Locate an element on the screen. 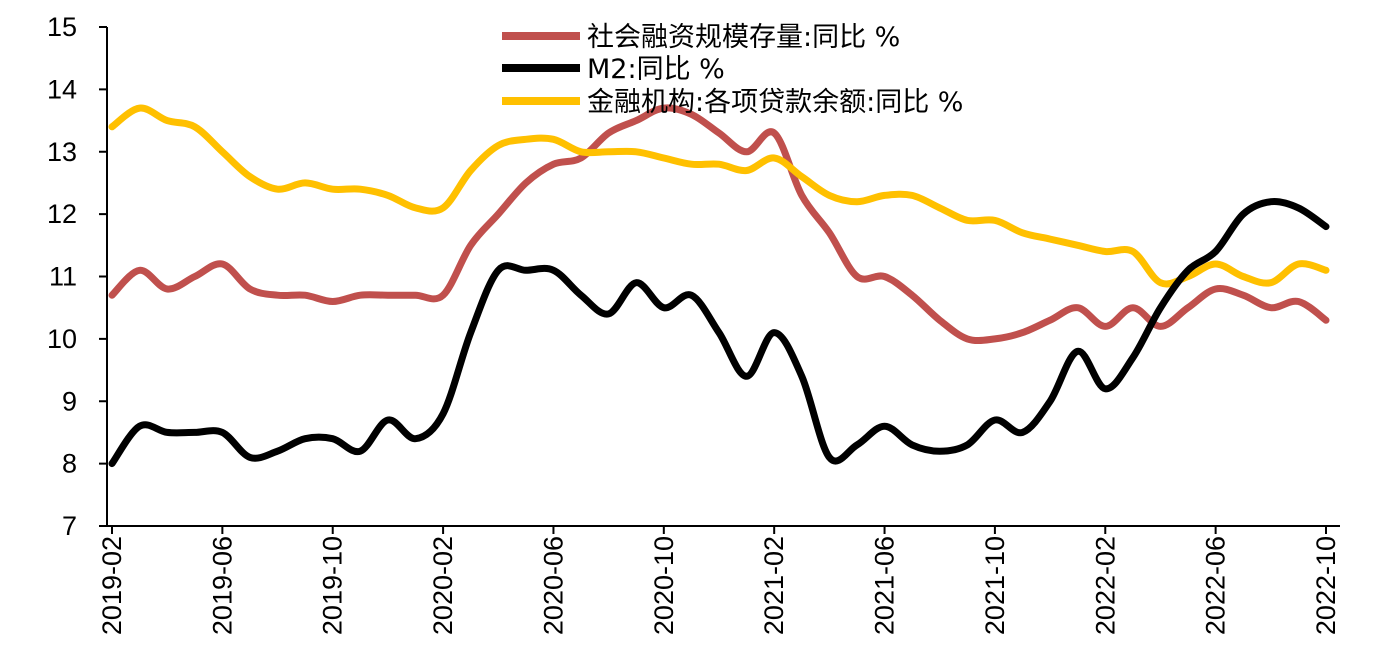 The width and height of the screenshot is (1398, 664). x-tick-label: 2020-02 is located at coordinates (443, 585).